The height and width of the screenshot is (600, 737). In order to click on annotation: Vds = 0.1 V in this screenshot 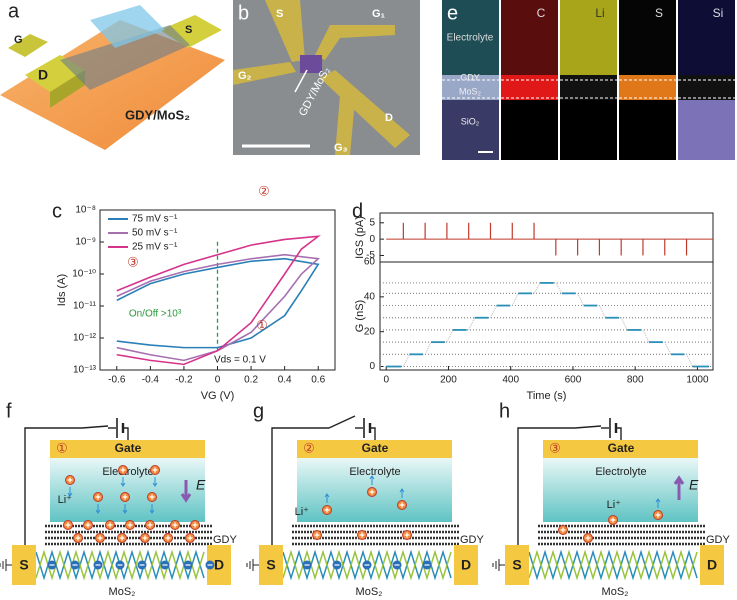, I will do `click(240, 360)`.